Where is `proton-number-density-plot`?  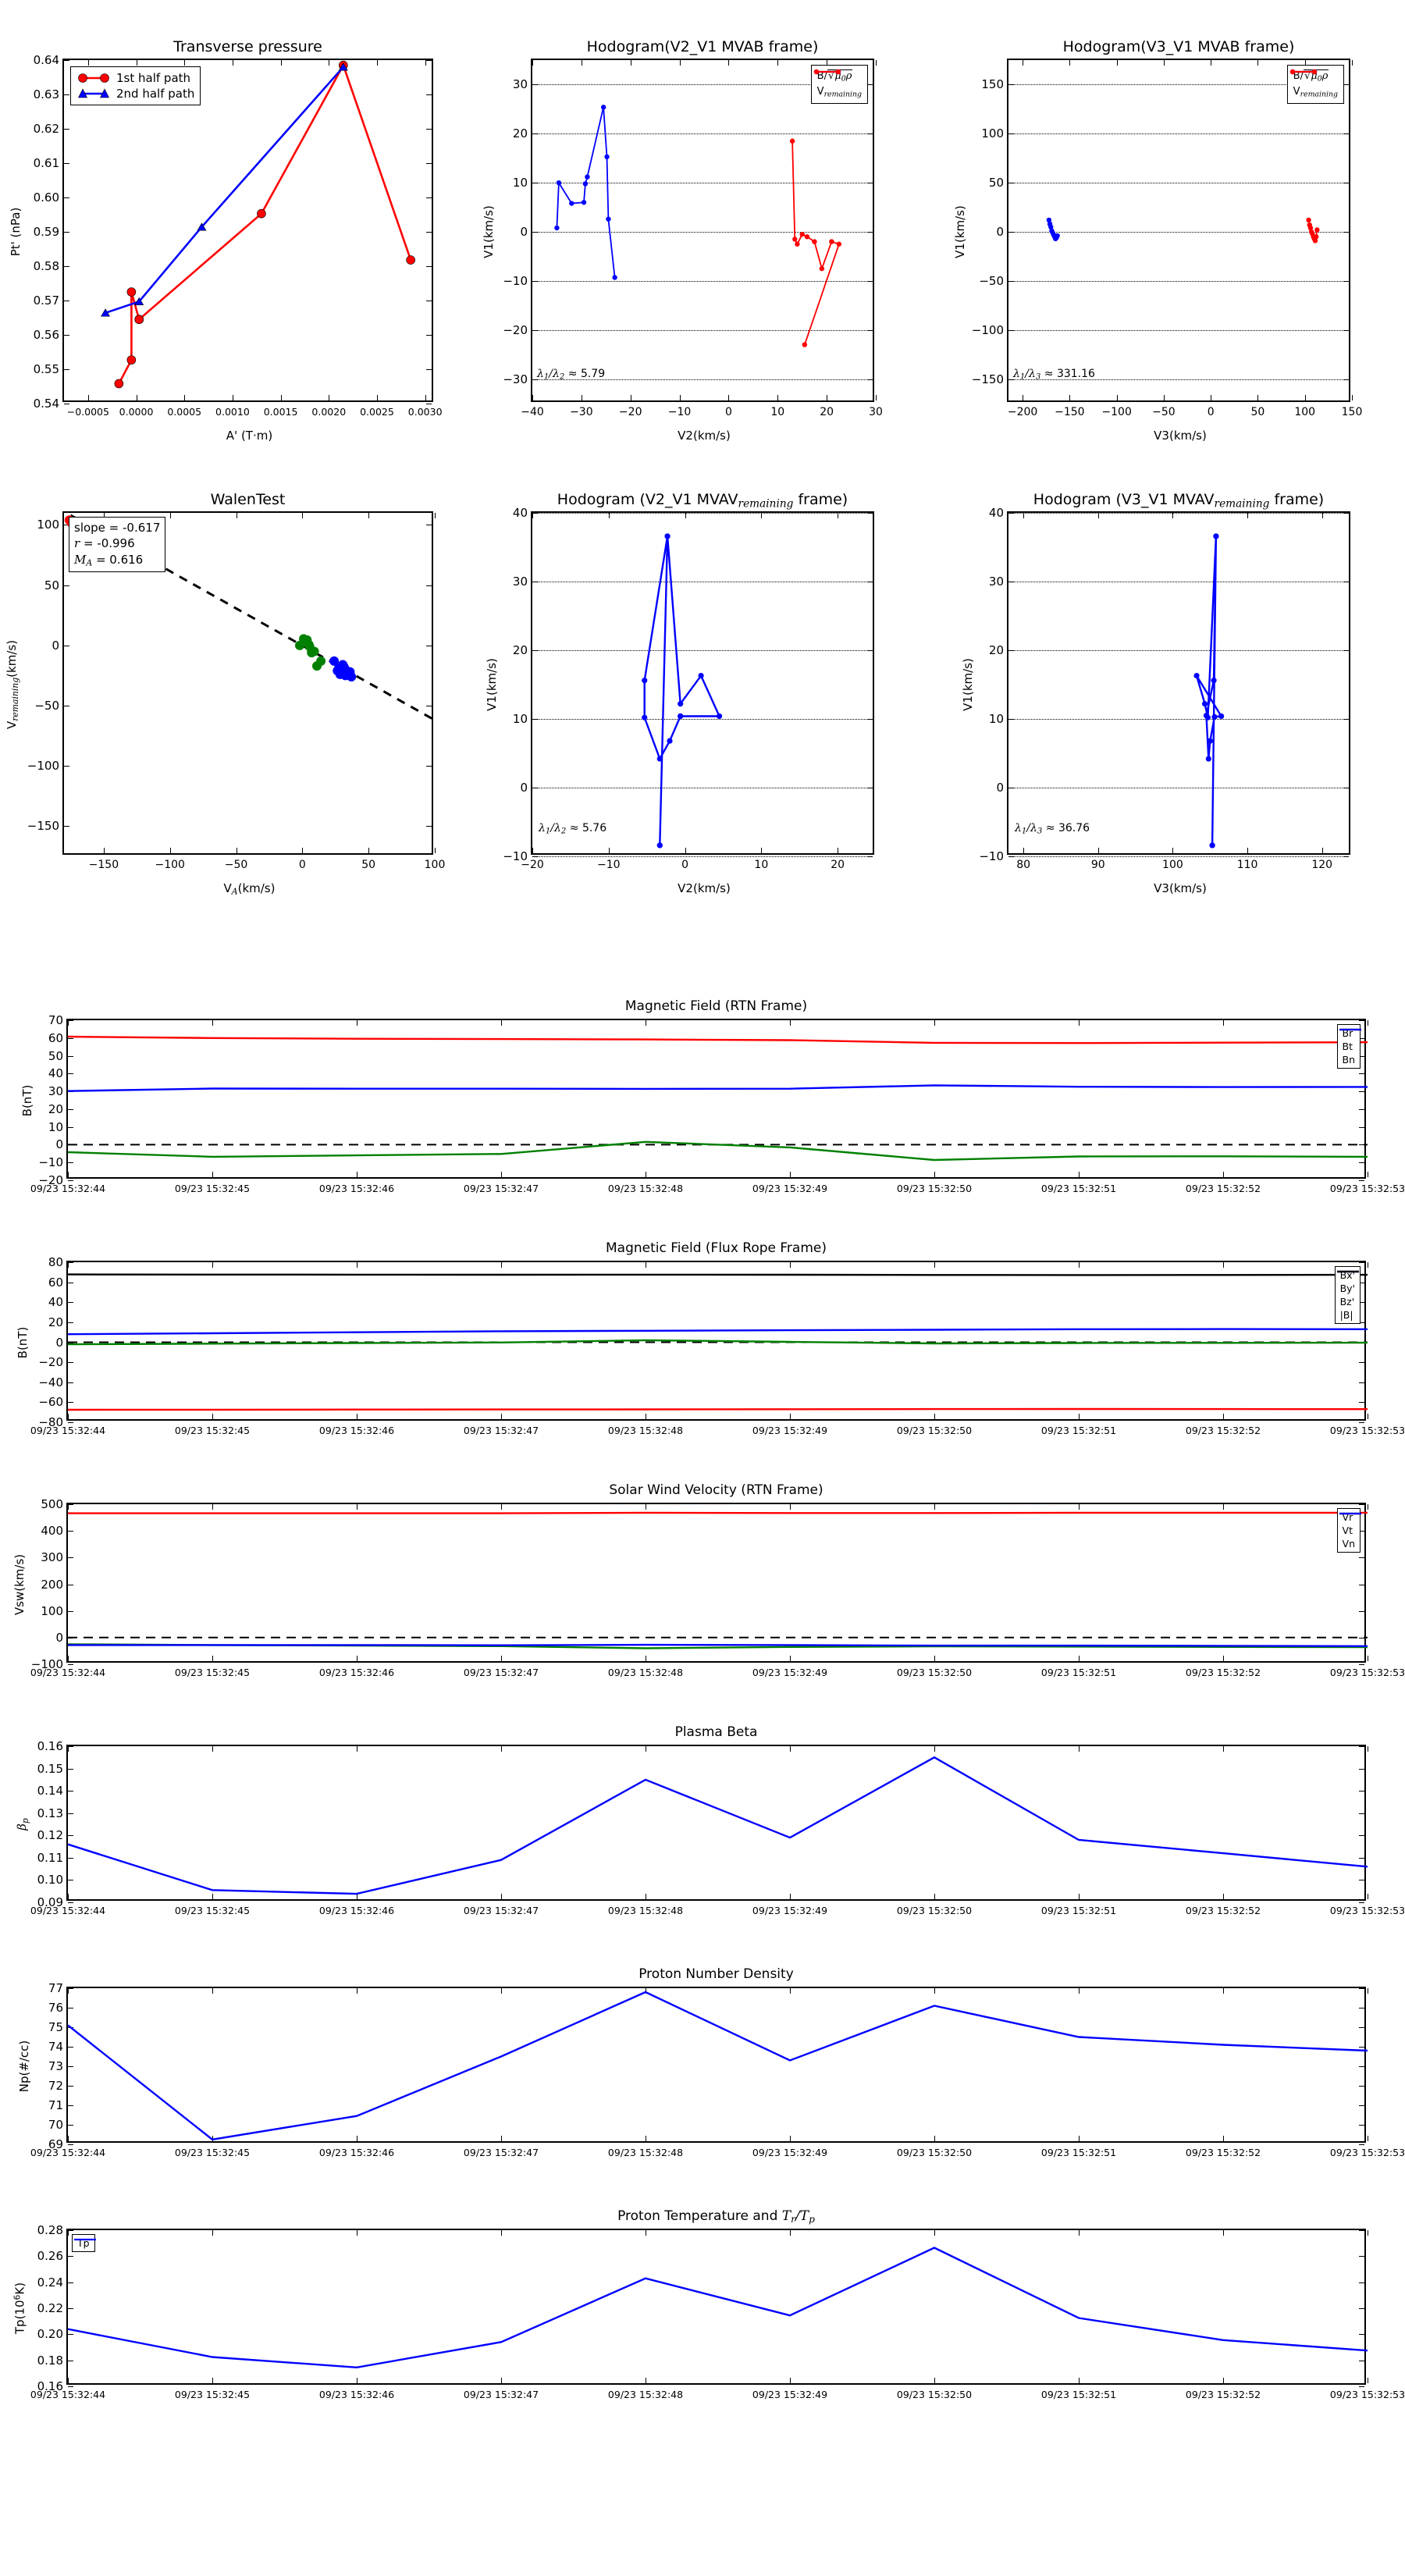
proton-number-density-plot is located at coordinates (718, 2066).